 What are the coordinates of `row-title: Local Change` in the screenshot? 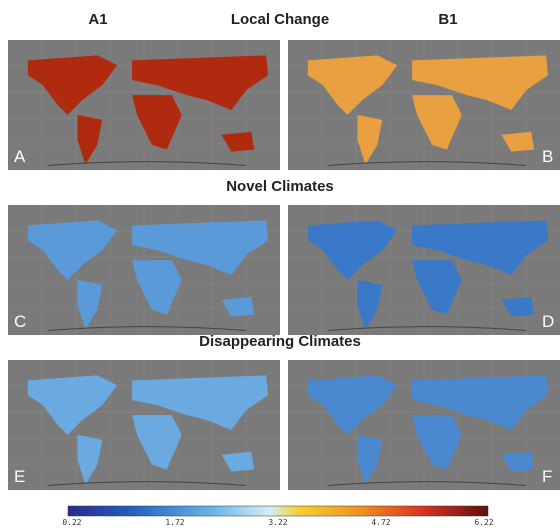 It's located at (280, 19).